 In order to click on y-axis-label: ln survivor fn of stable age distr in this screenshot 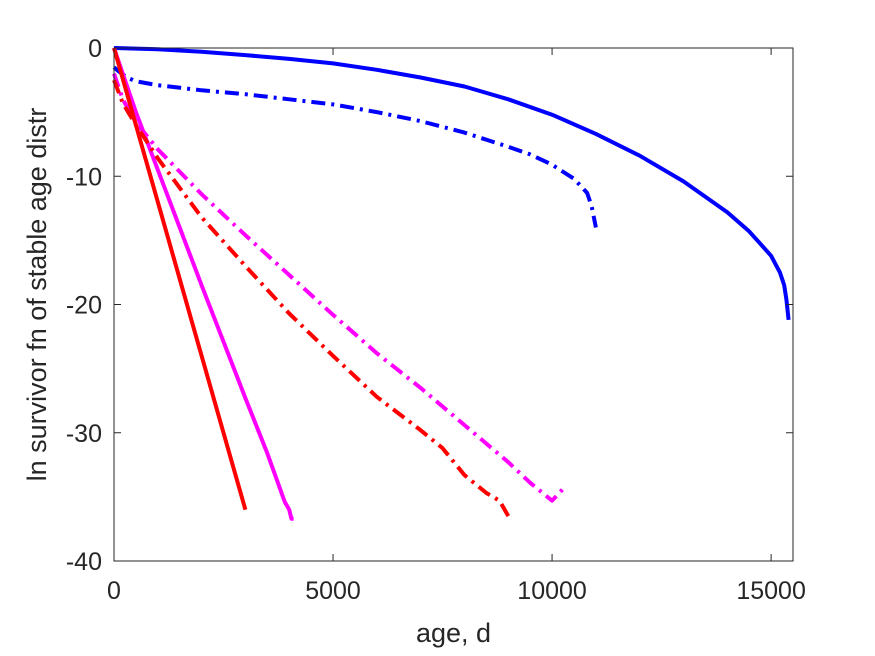, I will do `click(37, 295)`.